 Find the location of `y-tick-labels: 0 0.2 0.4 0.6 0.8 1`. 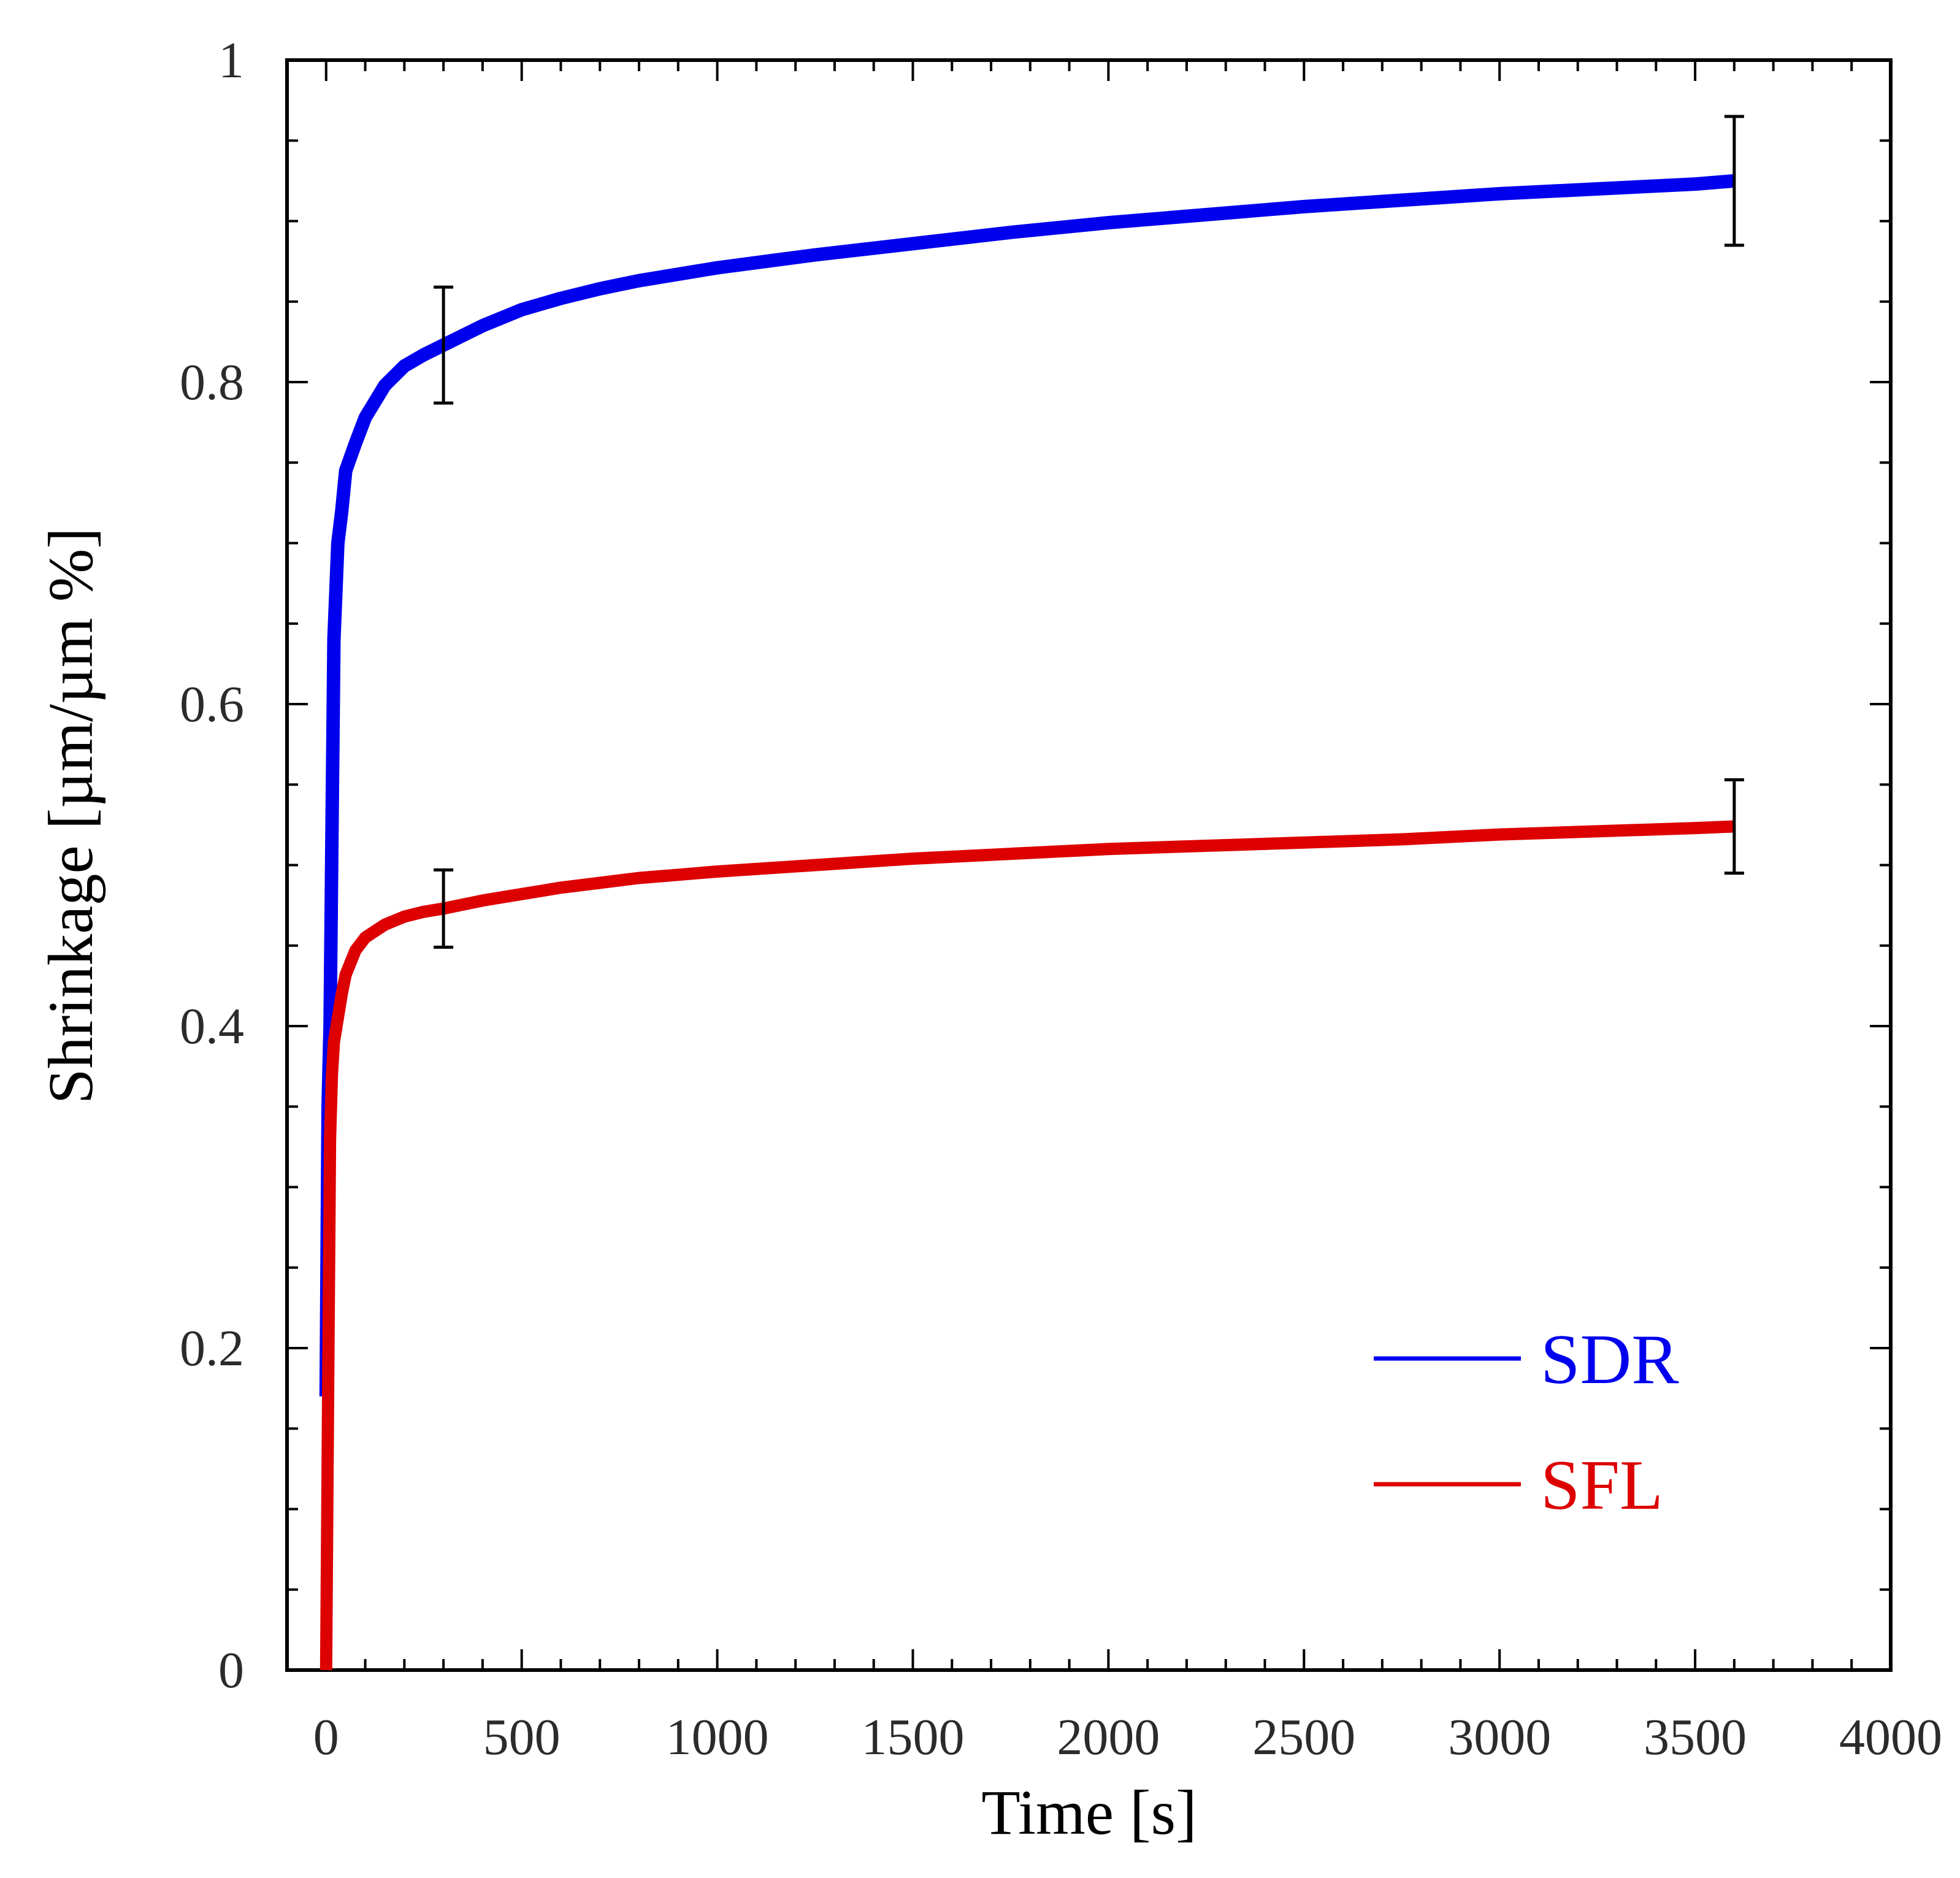

y-tick-labels: 0 0.2 0.4 0.6 0.8 1 is located at coordinates (212, 865).